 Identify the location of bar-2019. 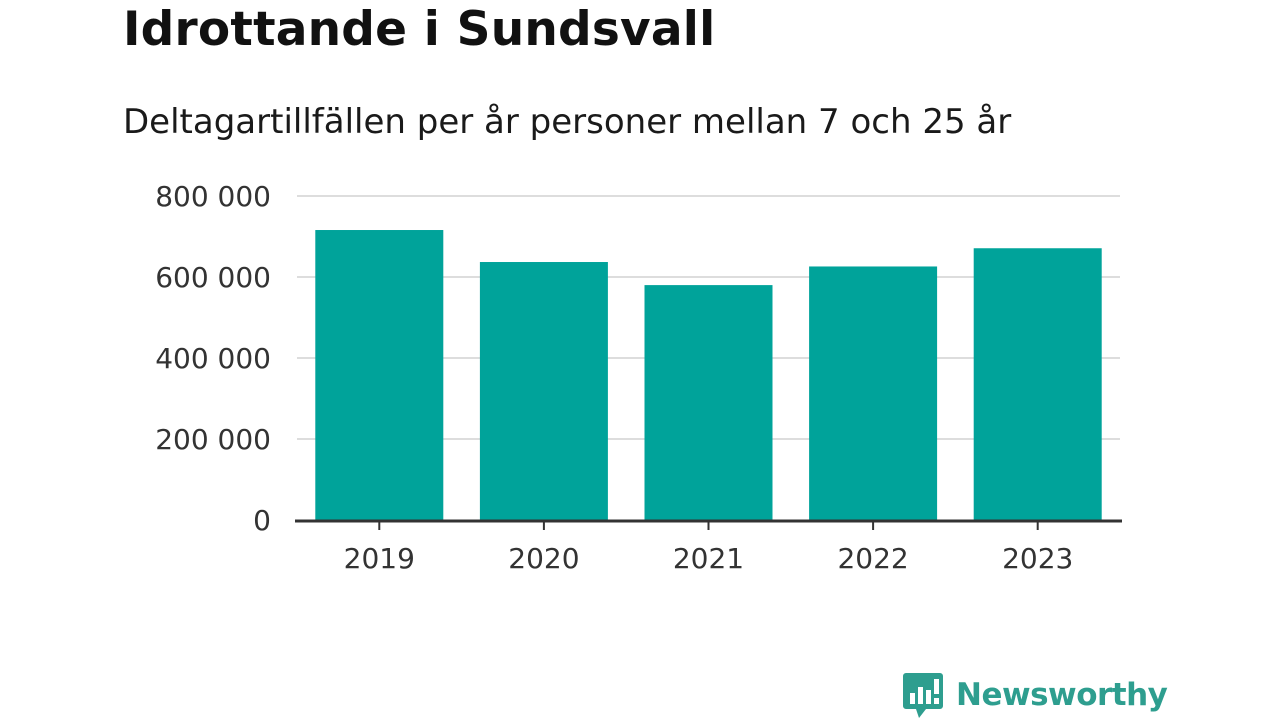
(379, 375).